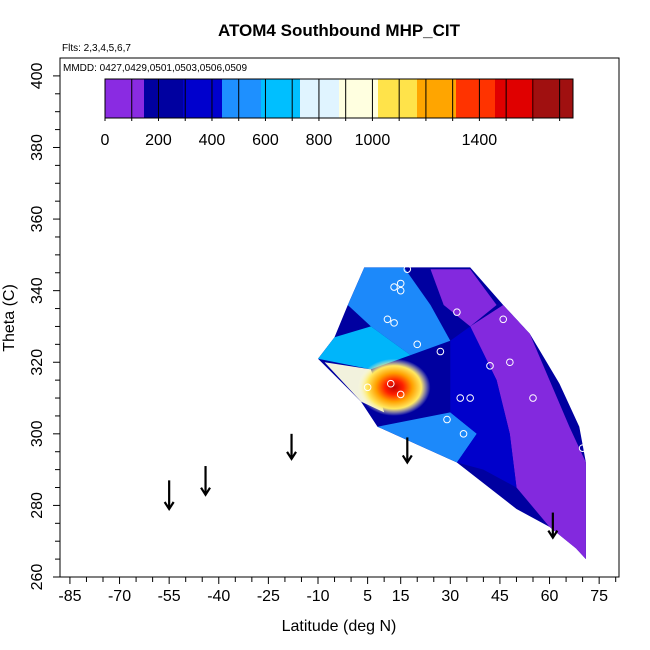 This screenshot has width=650, height=650. I want to click on x-axis: -85 -70 -55 -40 -25 -10 5 15 30 45 60 75, so click(337, 591).